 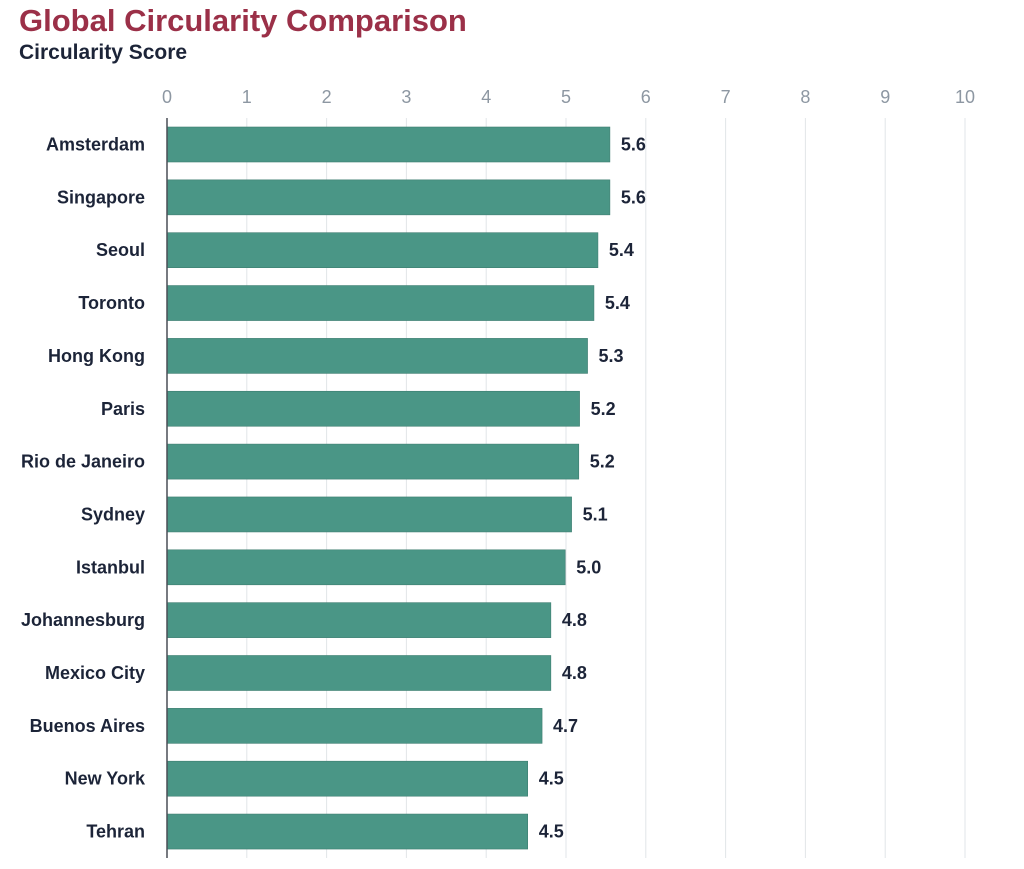 I want to click on value-label: 4.7, so click(x=565, y=726).